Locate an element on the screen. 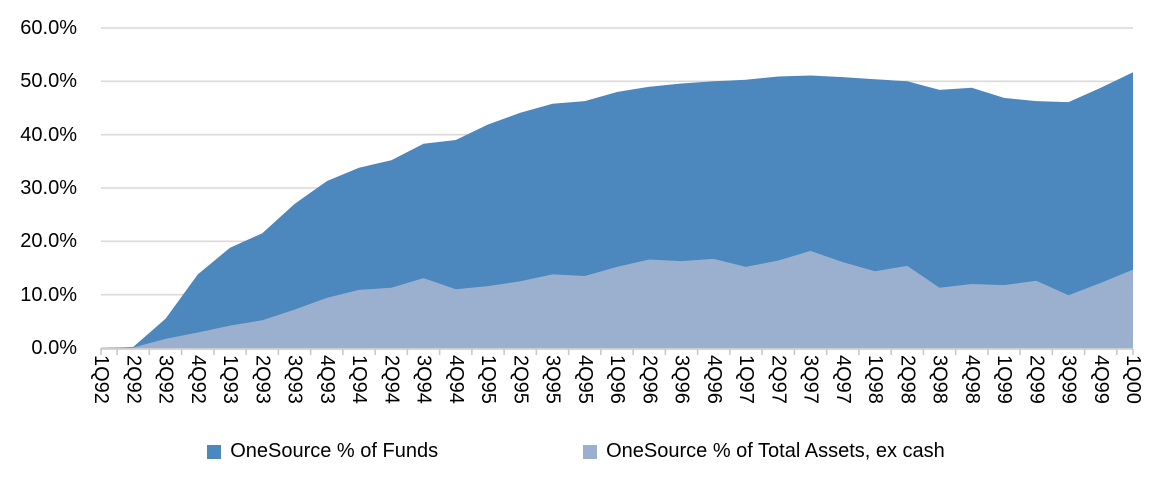 This screenshot has height=496, width=1152. legend-label-funds: OneSource % of Funds is located at coordinates (334, 451).